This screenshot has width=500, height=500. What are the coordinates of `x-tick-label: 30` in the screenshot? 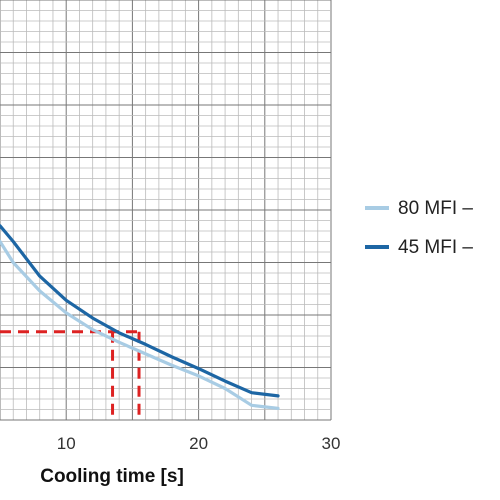 It's located at (331, 443).